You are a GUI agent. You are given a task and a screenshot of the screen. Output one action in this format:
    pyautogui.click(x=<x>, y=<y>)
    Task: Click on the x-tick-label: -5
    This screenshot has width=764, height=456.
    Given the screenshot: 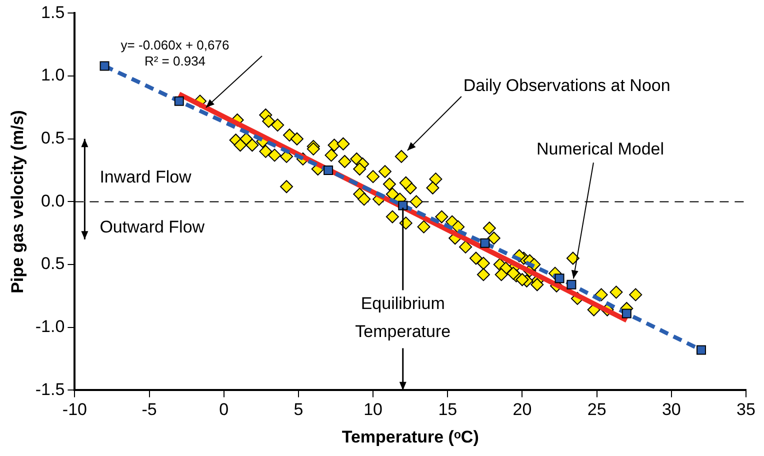 What is the action you would take?
    pyautogui.click(x=149, y=410)
    